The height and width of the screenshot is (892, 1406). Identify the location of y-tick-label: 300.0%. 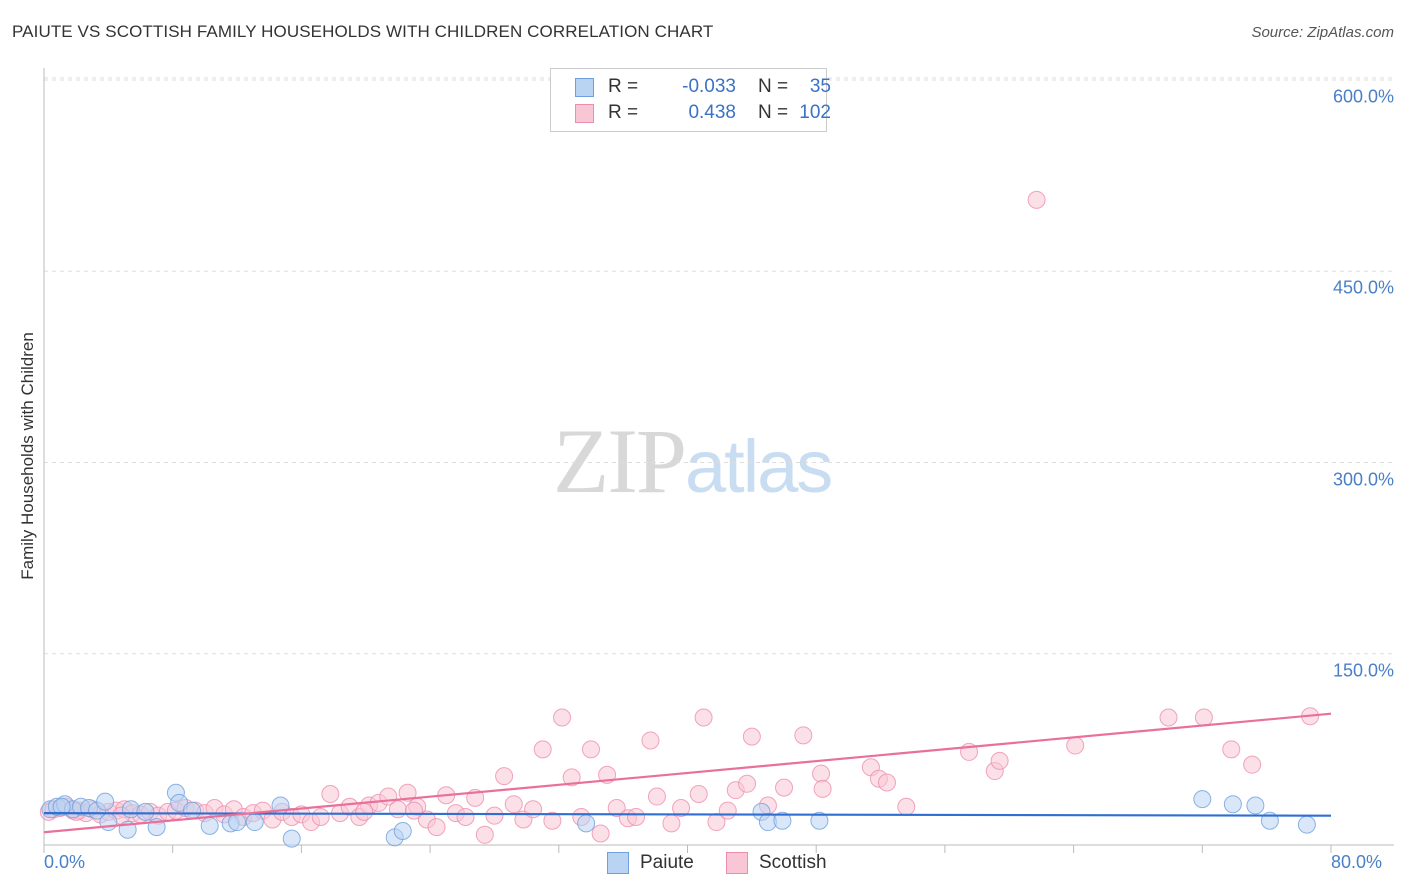
(1363, 479).